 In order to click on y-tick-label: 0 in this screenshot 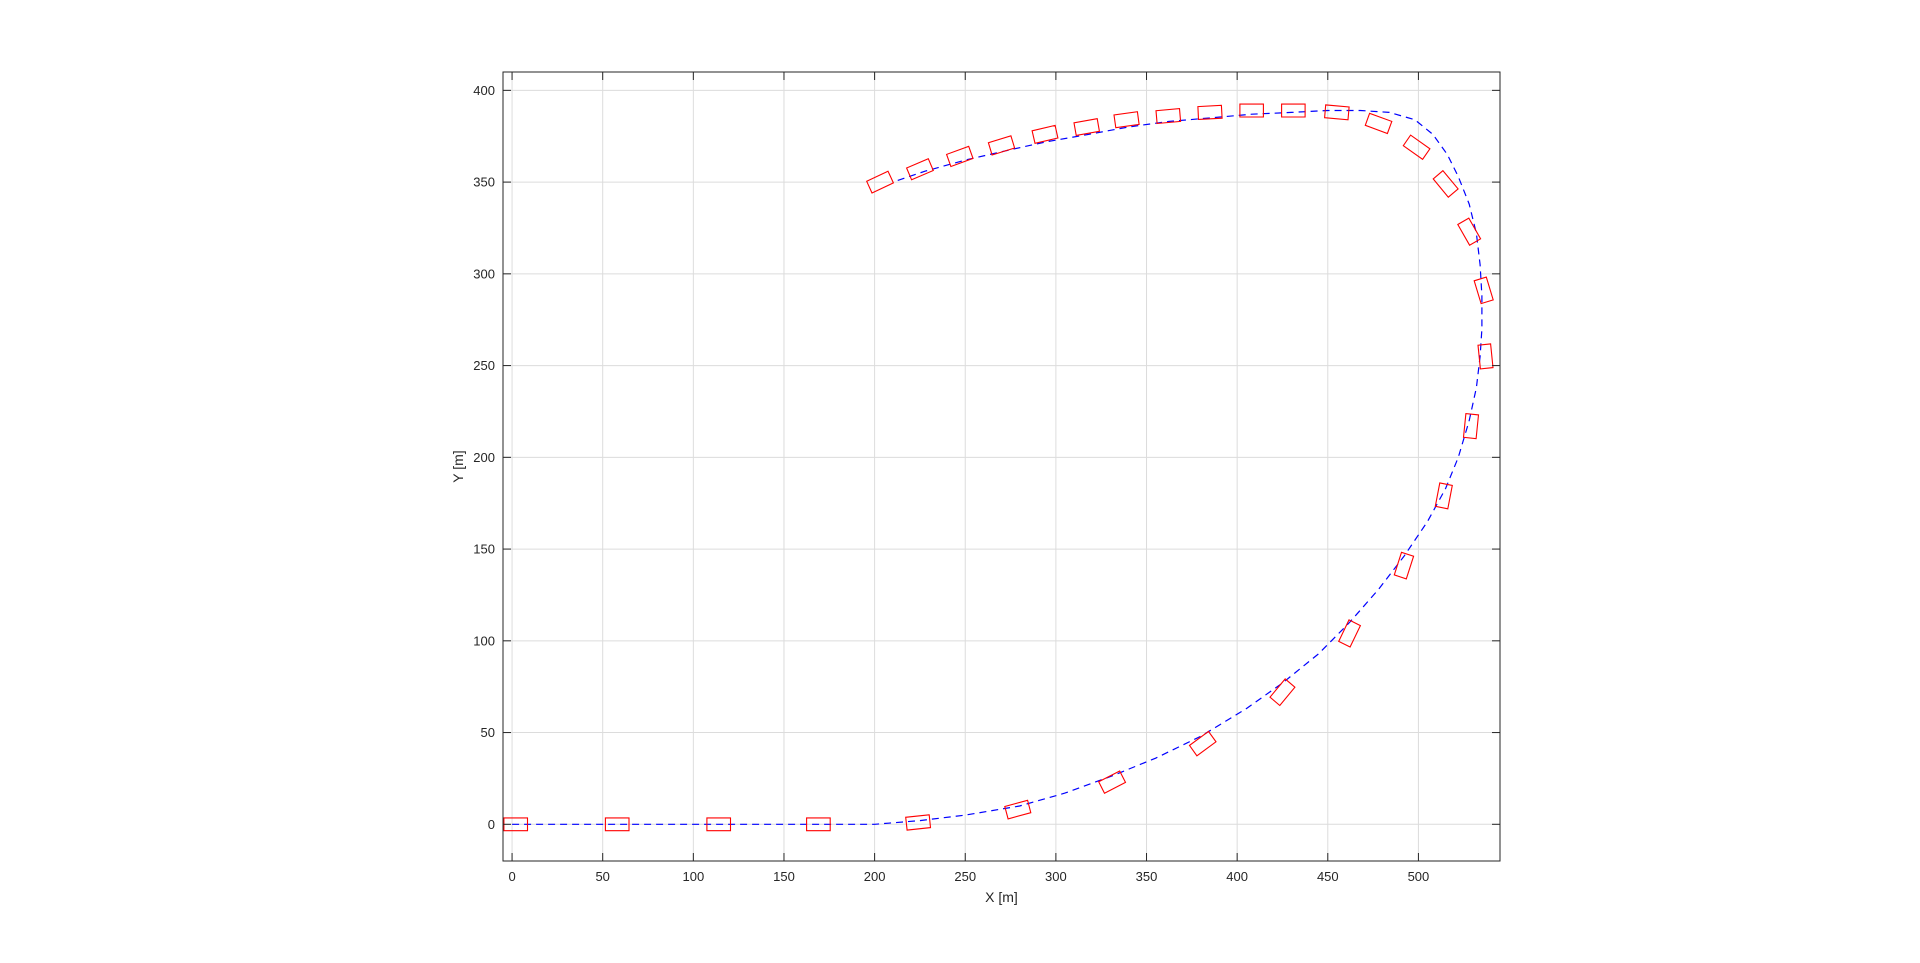, I will do `click(491, 824)`.